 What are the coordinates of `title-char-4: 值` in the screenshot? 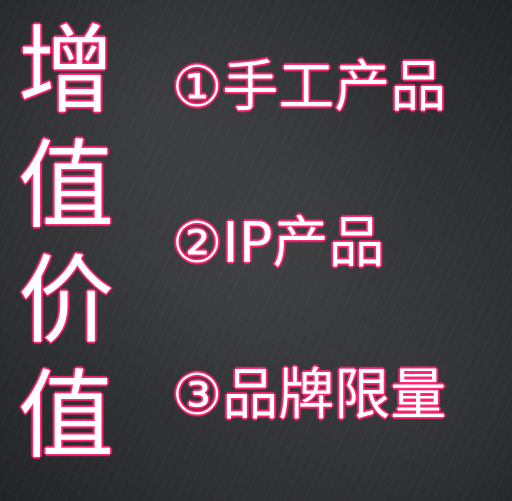 It's located at (66, 416).